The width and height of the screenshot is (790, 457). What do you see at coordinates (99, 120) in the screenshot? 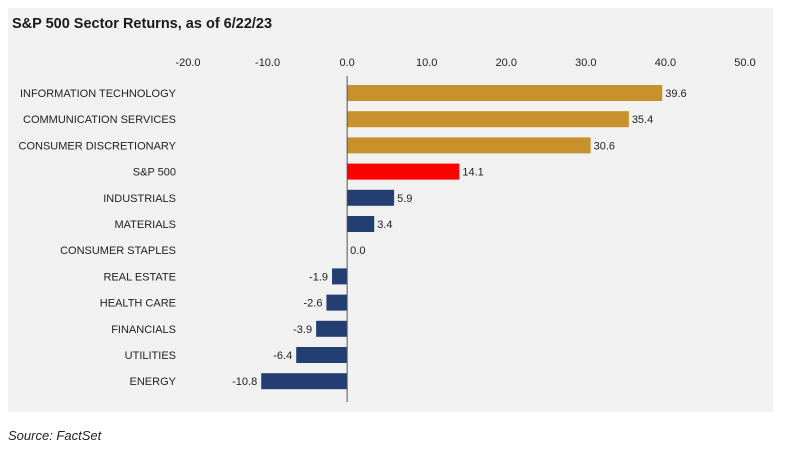
I see `category-label: COMMUNICATION SERVICES` at bounding box center [99, 120].